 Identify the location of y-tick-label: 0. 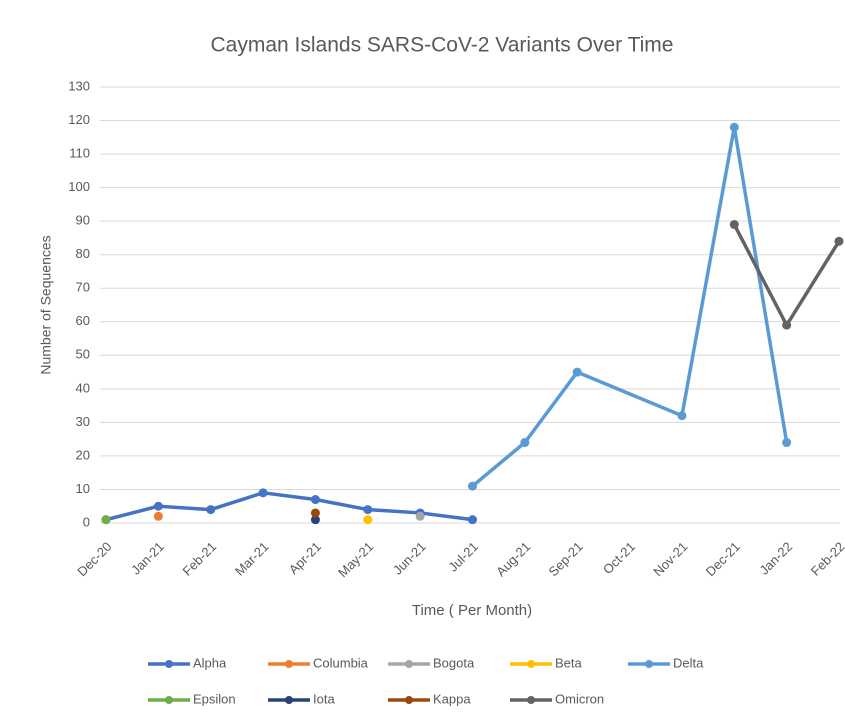
(86, 521).